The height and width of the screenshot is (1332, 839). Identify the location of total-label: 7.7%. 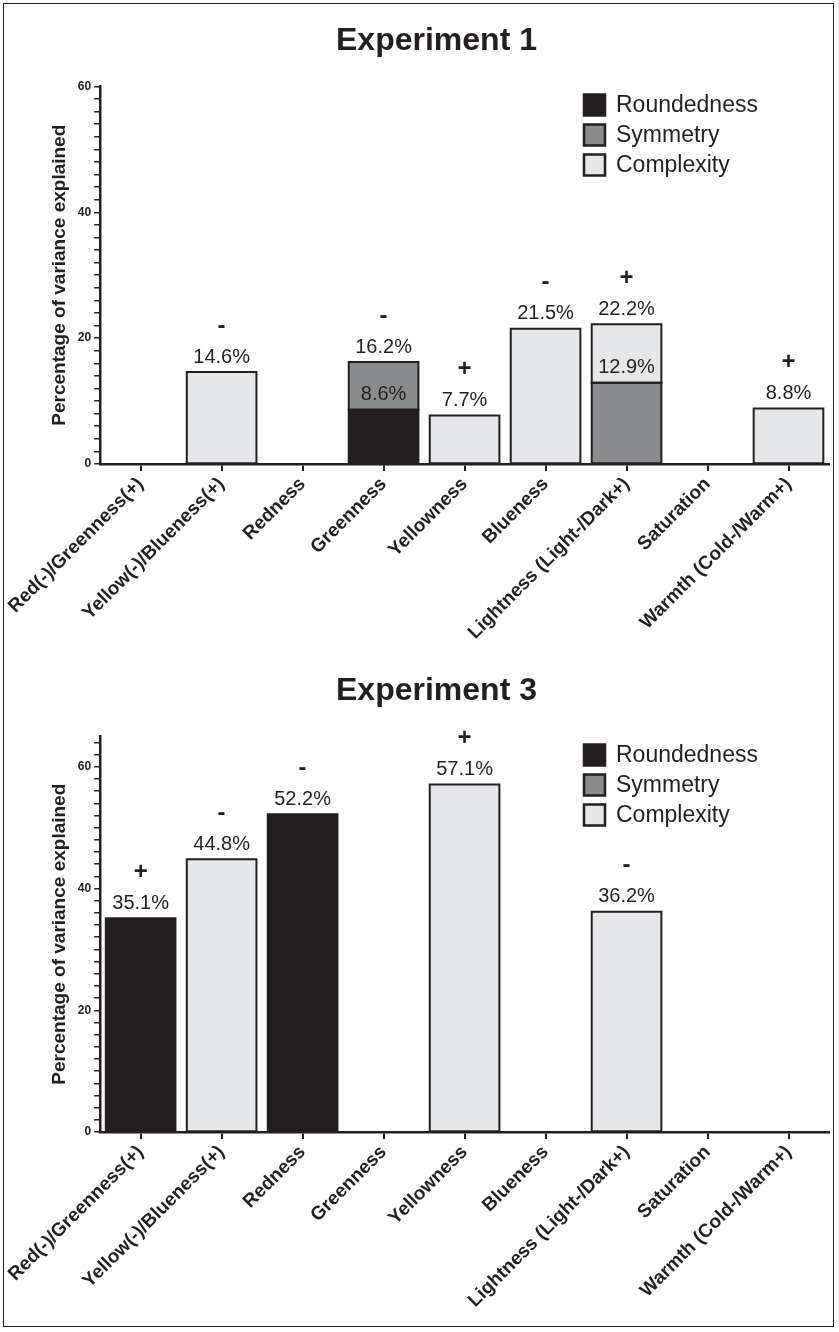
(464, 399).